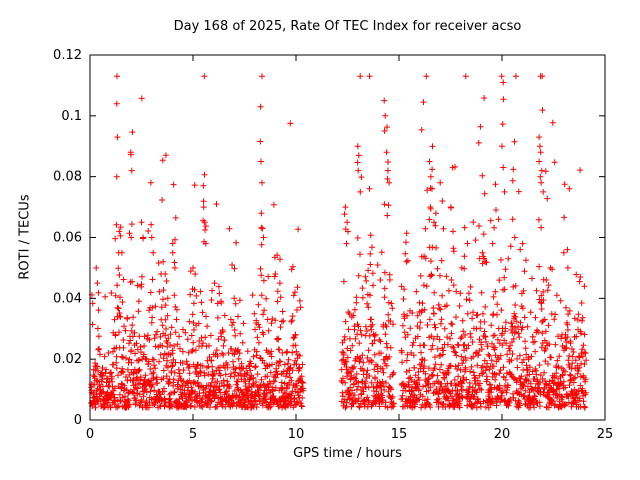 This screenshot has width=640, height=480. Describe the element at coordinates (399, 434) in the screenshot. I see `x-tick-label: 15` at that location.